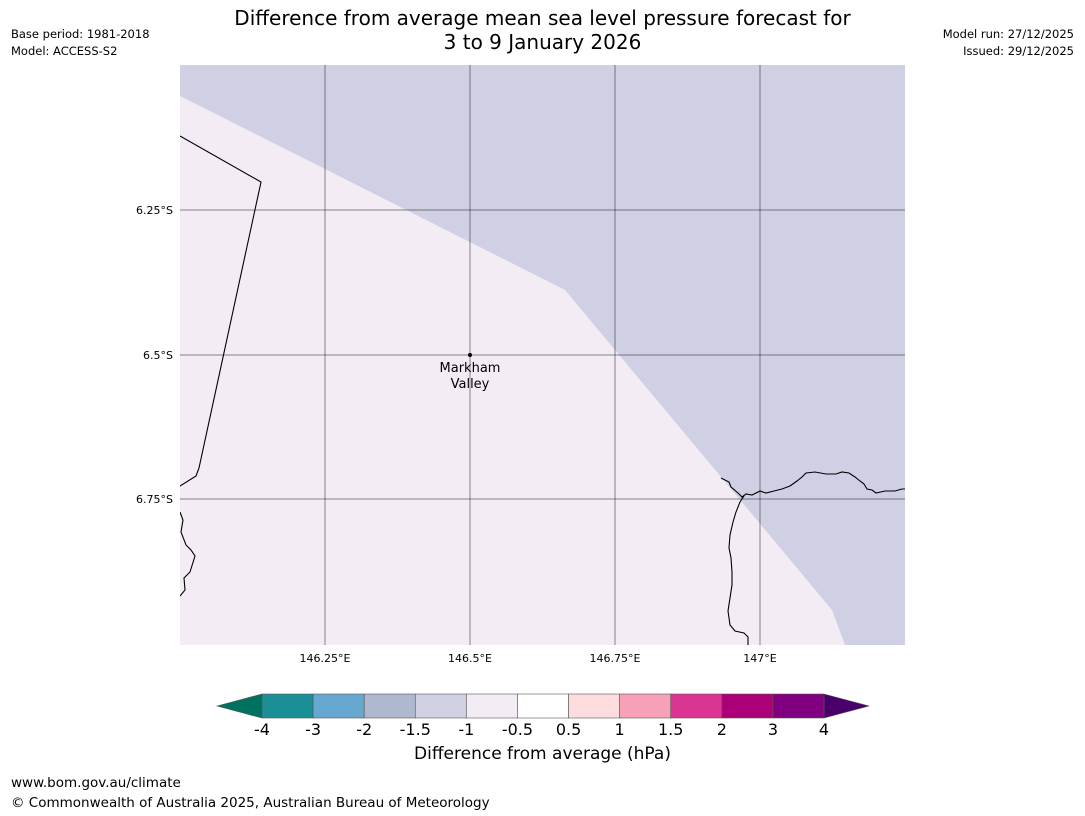 The height and width of the screenshot is (816, 1085). I want to click on model-run: Model run: 27/12/2025, so click(1008, 34).